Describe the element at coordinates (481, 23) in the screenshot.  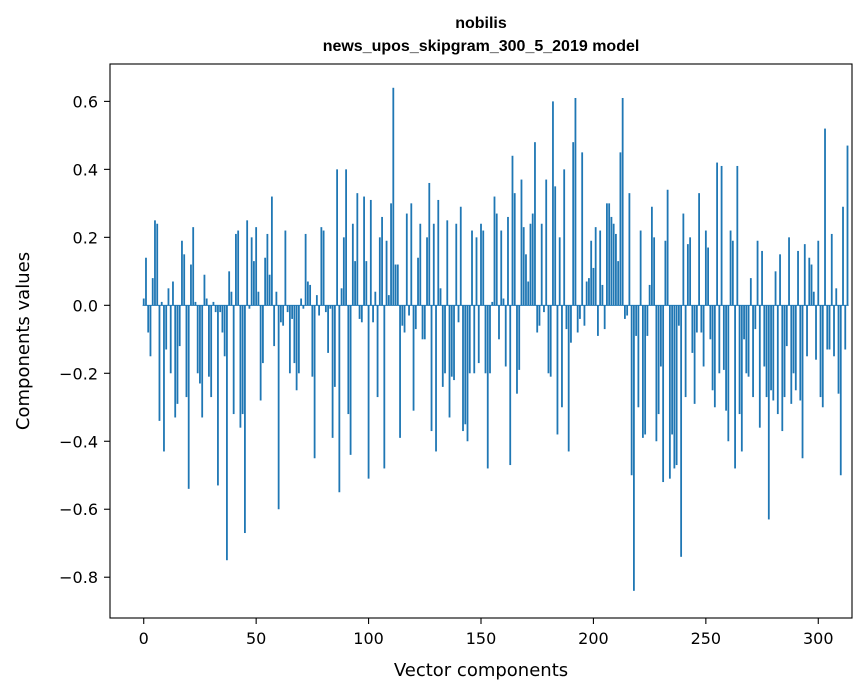
I see `chart-title: nobilis` at that location.